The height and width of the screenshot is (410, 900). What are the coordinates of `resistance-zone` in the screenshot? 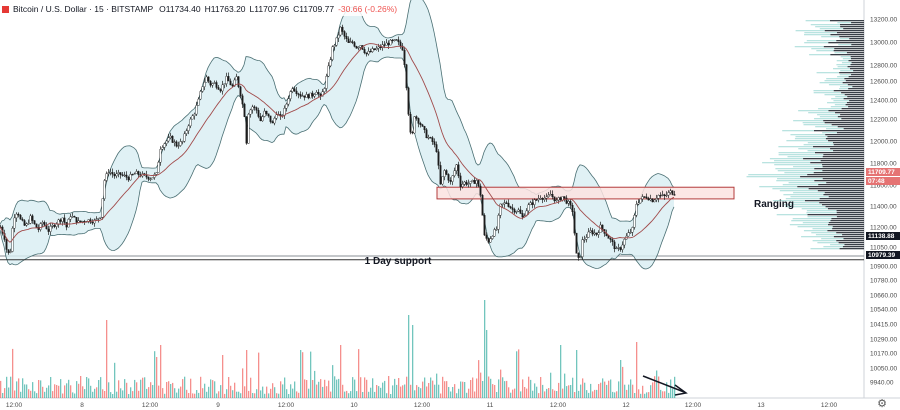 It's located at (585, 193).